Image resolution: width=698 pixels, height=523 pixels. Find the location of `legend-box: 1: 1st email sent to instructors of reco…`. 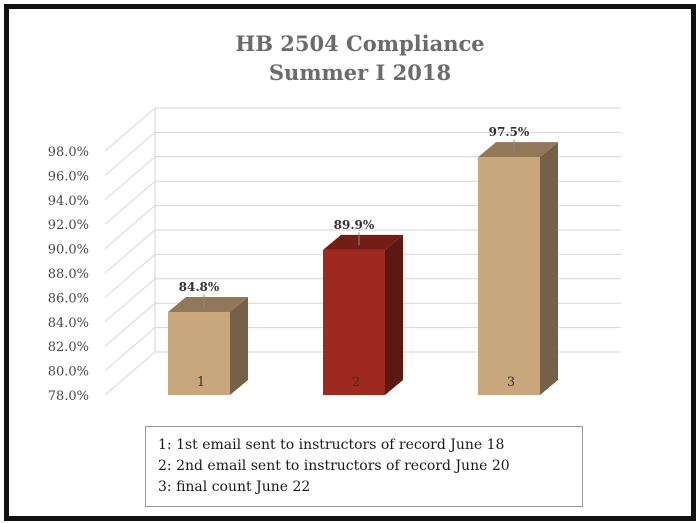

legend-box: 1: 1st email sent to instructors of reco… is located at coordinates (364, 466).